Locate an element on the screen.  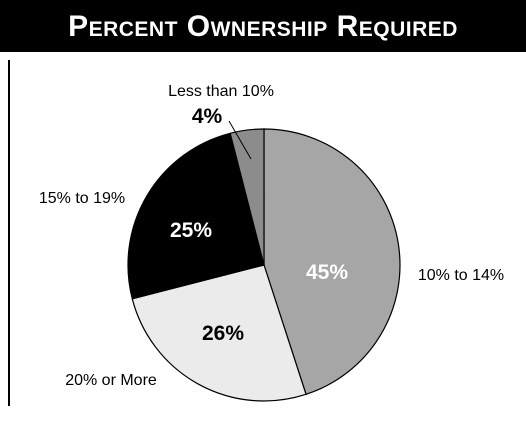
category-label-20-or-more: 20% or More is located at coordinates (111, 380).